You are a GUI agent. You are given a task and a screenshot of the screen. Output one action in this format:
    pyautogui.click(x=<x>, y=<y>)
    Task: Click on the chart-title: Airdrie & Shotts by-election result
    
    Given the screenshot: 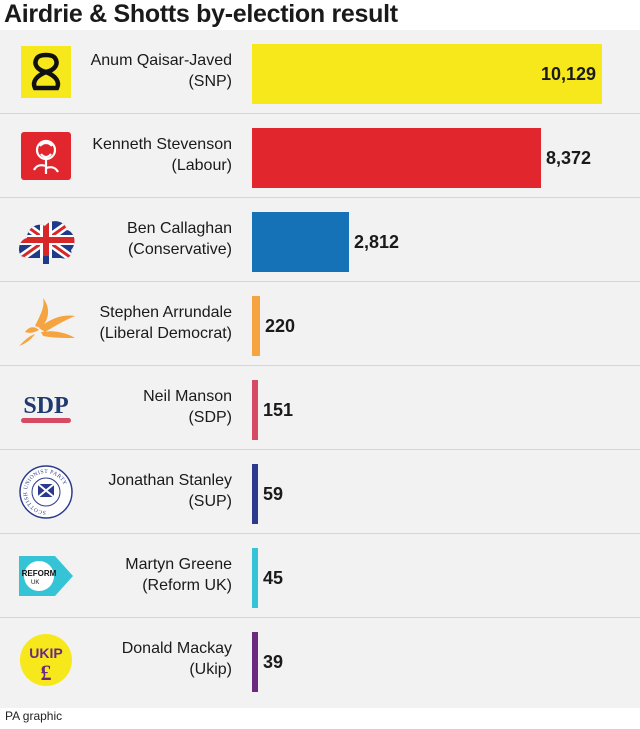 What is the action you would take?
    pyautogui.click(x=201, y=14)
    